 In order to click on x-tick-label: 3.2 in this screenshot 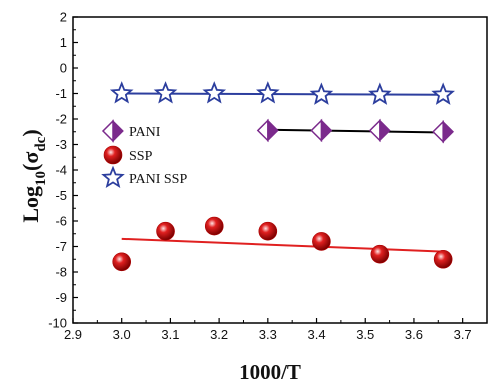, I will do `click(219, 334)`.